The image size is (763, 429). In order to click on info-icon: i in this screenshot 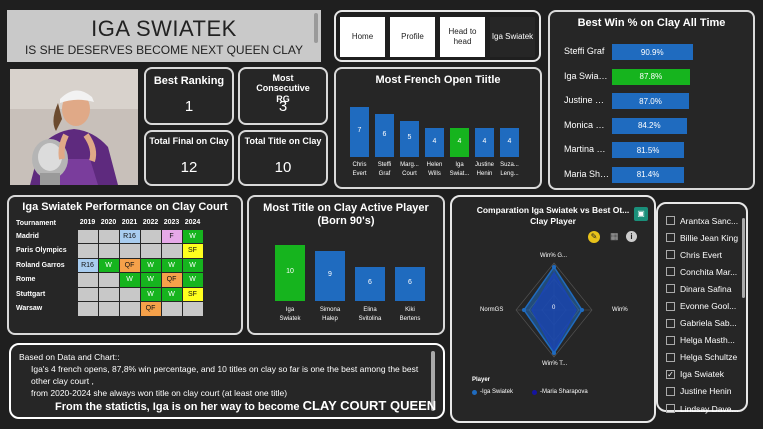, I will do `click(631, 236)`.